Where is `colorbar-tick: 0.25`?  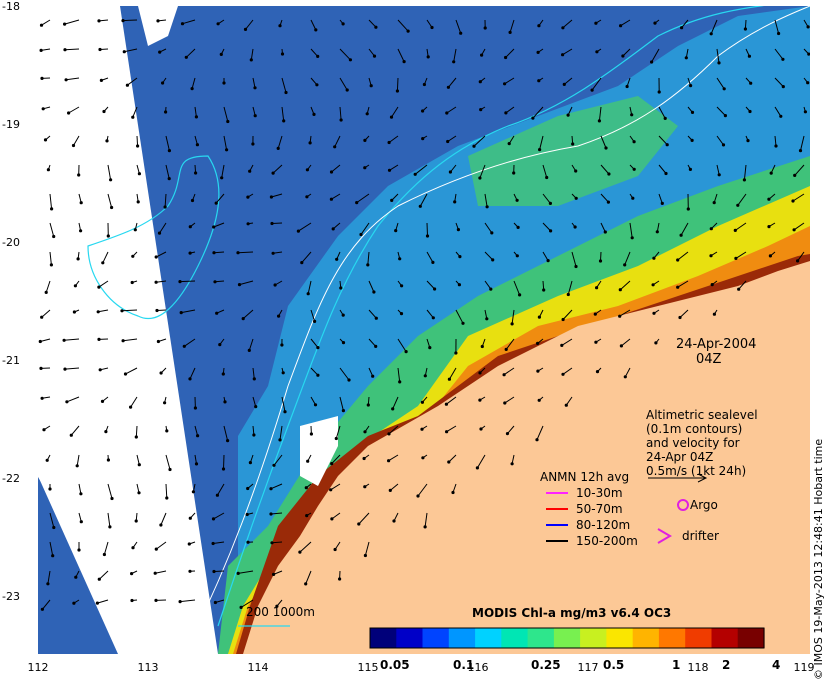
colorbar-tick: 0.25 is located at coordinates (546, 665).